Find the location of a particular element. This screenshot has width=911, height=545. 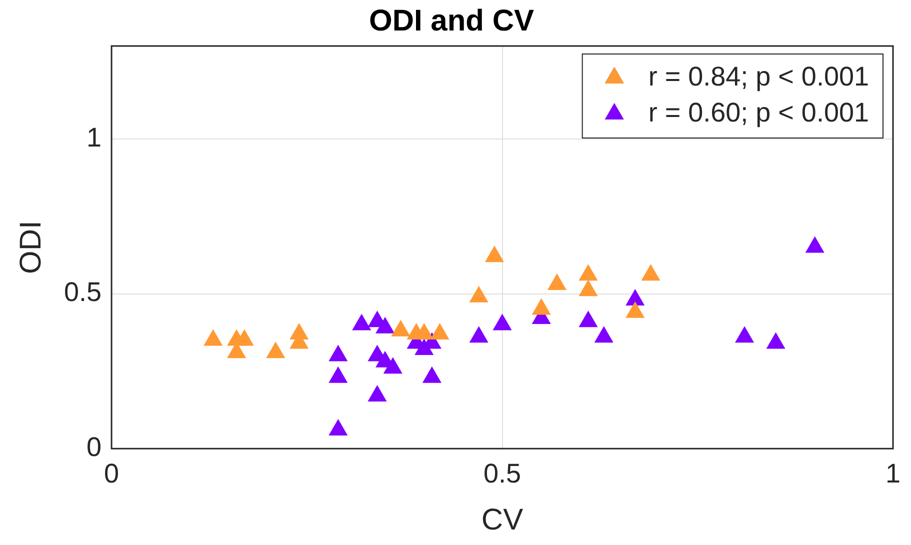

y-axis-title: ODI is located at coordinates (31, 247).